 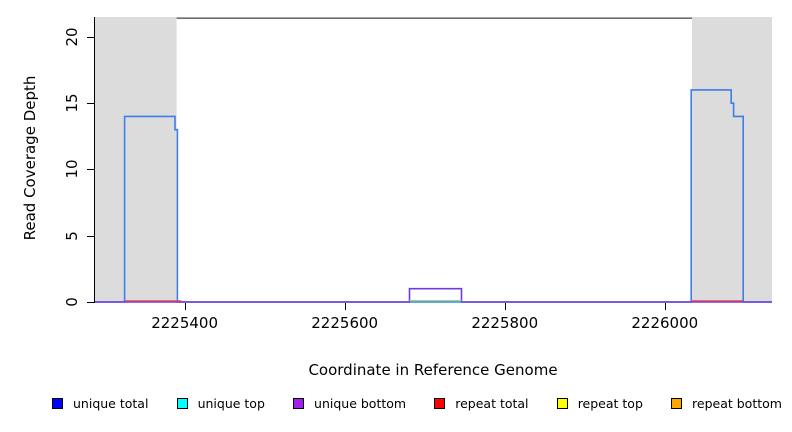 What do you see at coordinates (610, 403) in the screenshot?
I see `legend-label: repeat top` at bounding box center [610, 403].